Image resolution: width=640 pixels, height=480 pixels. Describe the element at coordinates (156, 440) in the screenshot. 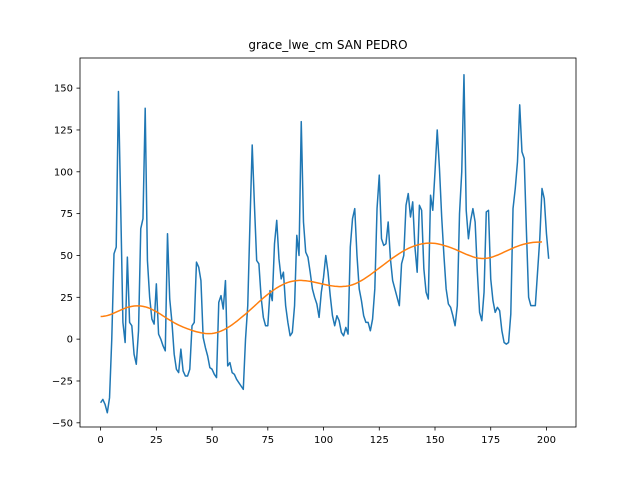

I see `x-tick-label: 25` at that location.